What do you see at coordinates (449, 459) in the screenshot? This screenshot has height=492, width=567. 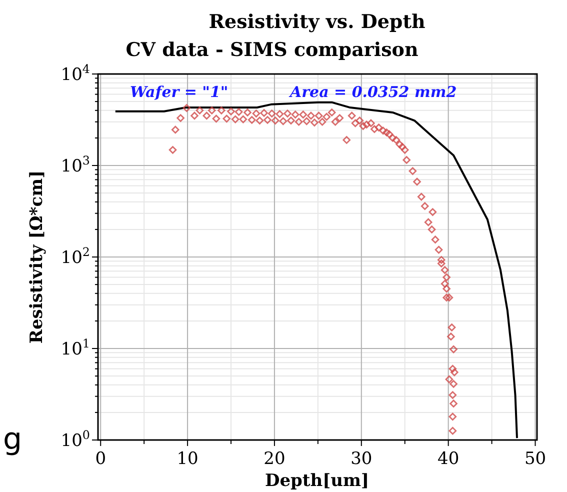 I see `x-tick-label: 40` at bounding box center [449, 459].